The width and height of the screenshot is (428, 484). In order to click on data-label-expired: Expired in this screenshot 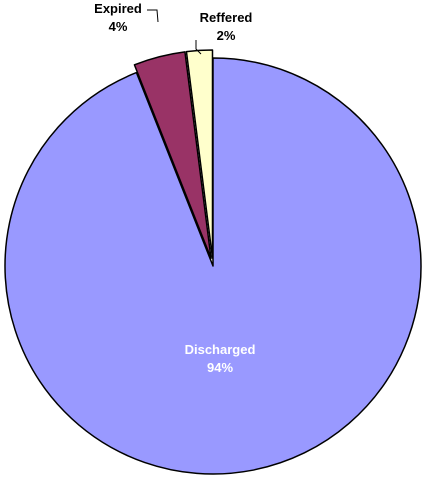, I will do `click(118, 8)`.